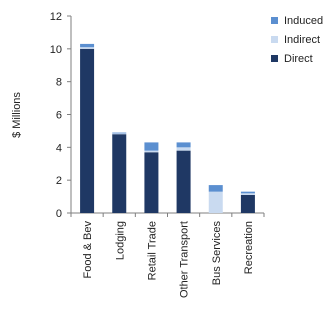 This screenshot has width=332, height=328. What do you see at coordinates (152, 250) in the screenshot?
I see `x-tick-label: Retail Trade` at bounding box center [152, 250].